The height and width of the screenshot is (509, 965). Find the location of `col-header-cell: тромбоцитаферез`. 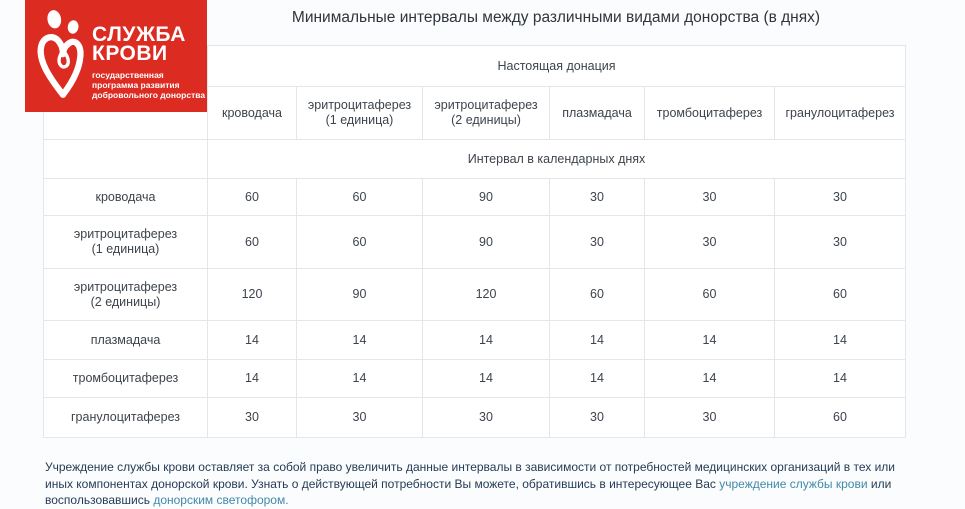

col-header-cell: тромбоцитаферез is located at coordinates (709, 113).